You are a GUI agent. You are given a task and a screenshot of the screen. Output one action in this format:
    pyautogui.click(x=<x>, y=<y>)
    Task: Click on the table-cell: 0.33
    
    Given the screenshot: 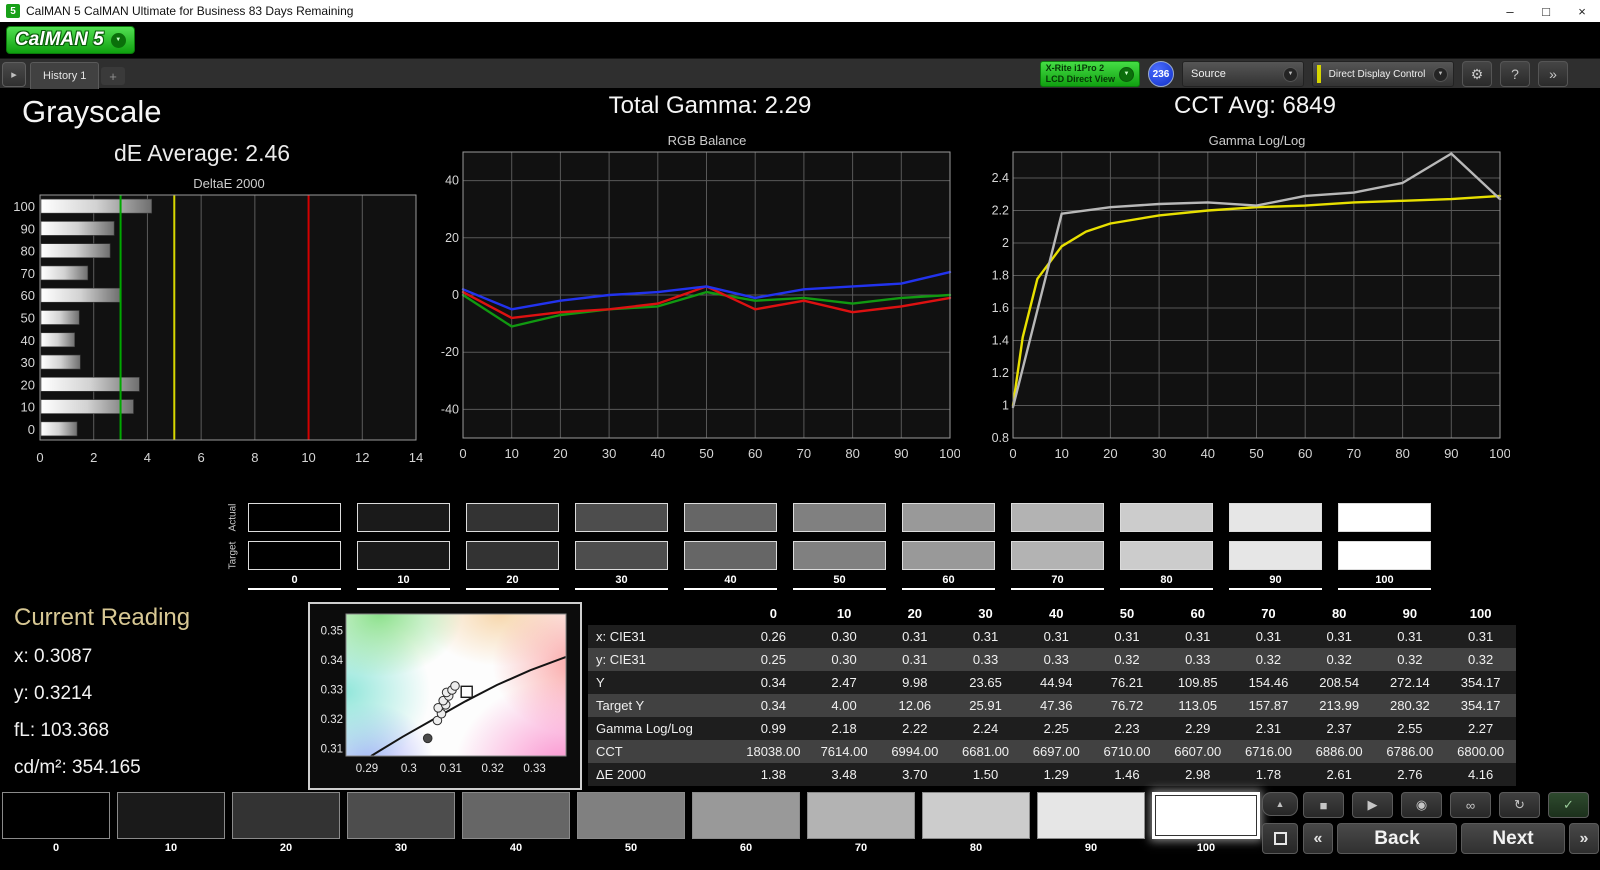 What is the action you would take?
    pyautogui.click(x=1198, y=659)
    